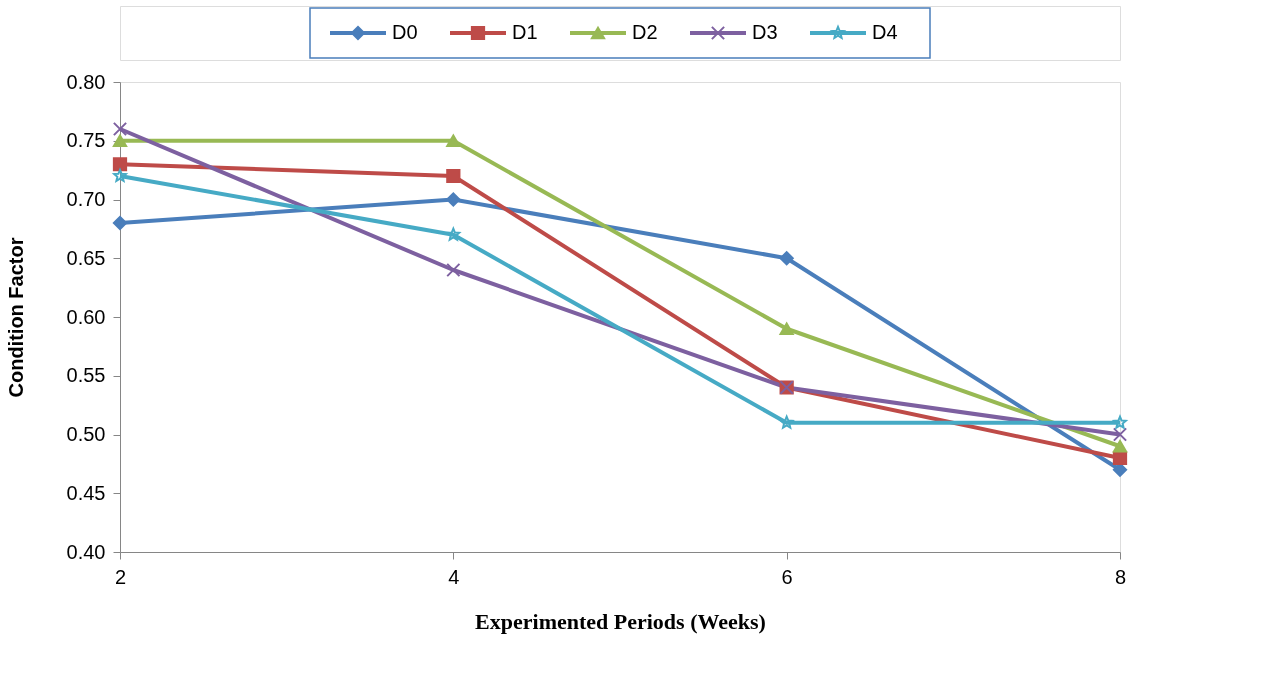 The height and width of the screenshot is (687, 1283). Describe the element at coordinates (454, 576) in the screenshot. I see `x-tick-label: 4` at that location.